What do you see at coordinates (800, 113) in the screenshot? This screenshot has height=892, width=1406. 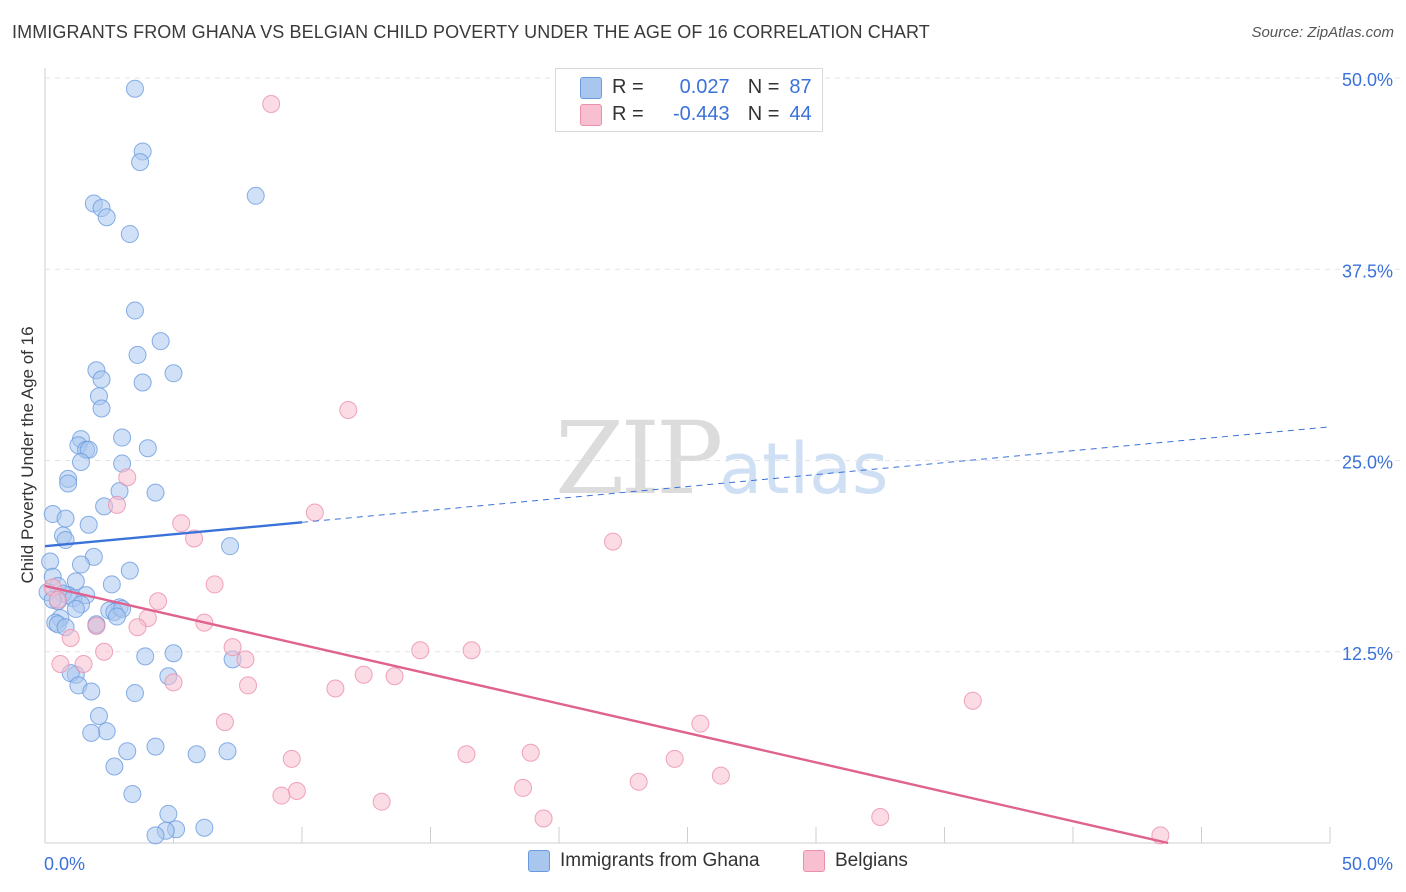 I see `legend-n-value: 44` at bounding box center [800, 113].